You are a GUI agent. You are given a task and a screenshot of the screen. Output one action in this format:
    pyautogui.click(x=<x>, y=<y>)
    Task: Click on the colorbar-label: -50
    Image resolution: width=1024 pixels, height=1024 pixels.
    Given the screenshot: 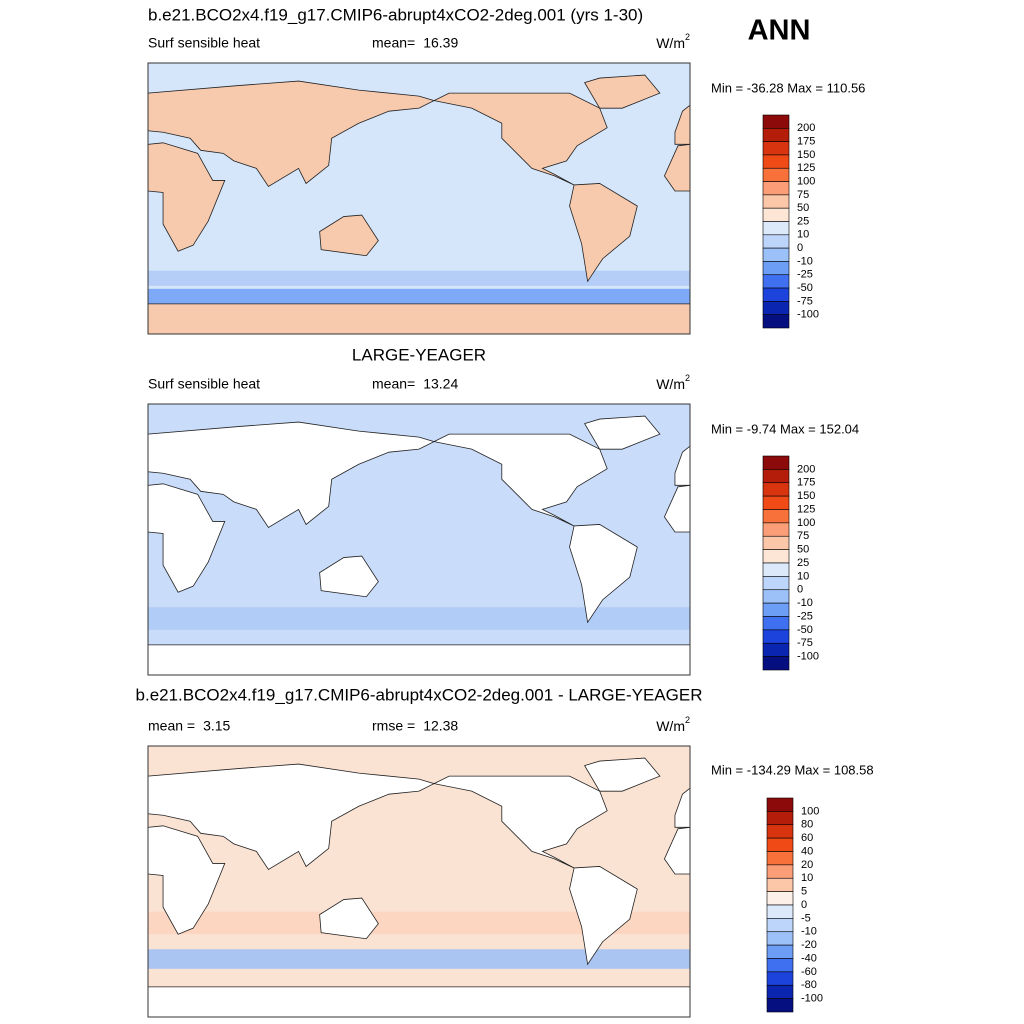 What is the action you would take?
    pyautogui.click(x=805, y=630)
    